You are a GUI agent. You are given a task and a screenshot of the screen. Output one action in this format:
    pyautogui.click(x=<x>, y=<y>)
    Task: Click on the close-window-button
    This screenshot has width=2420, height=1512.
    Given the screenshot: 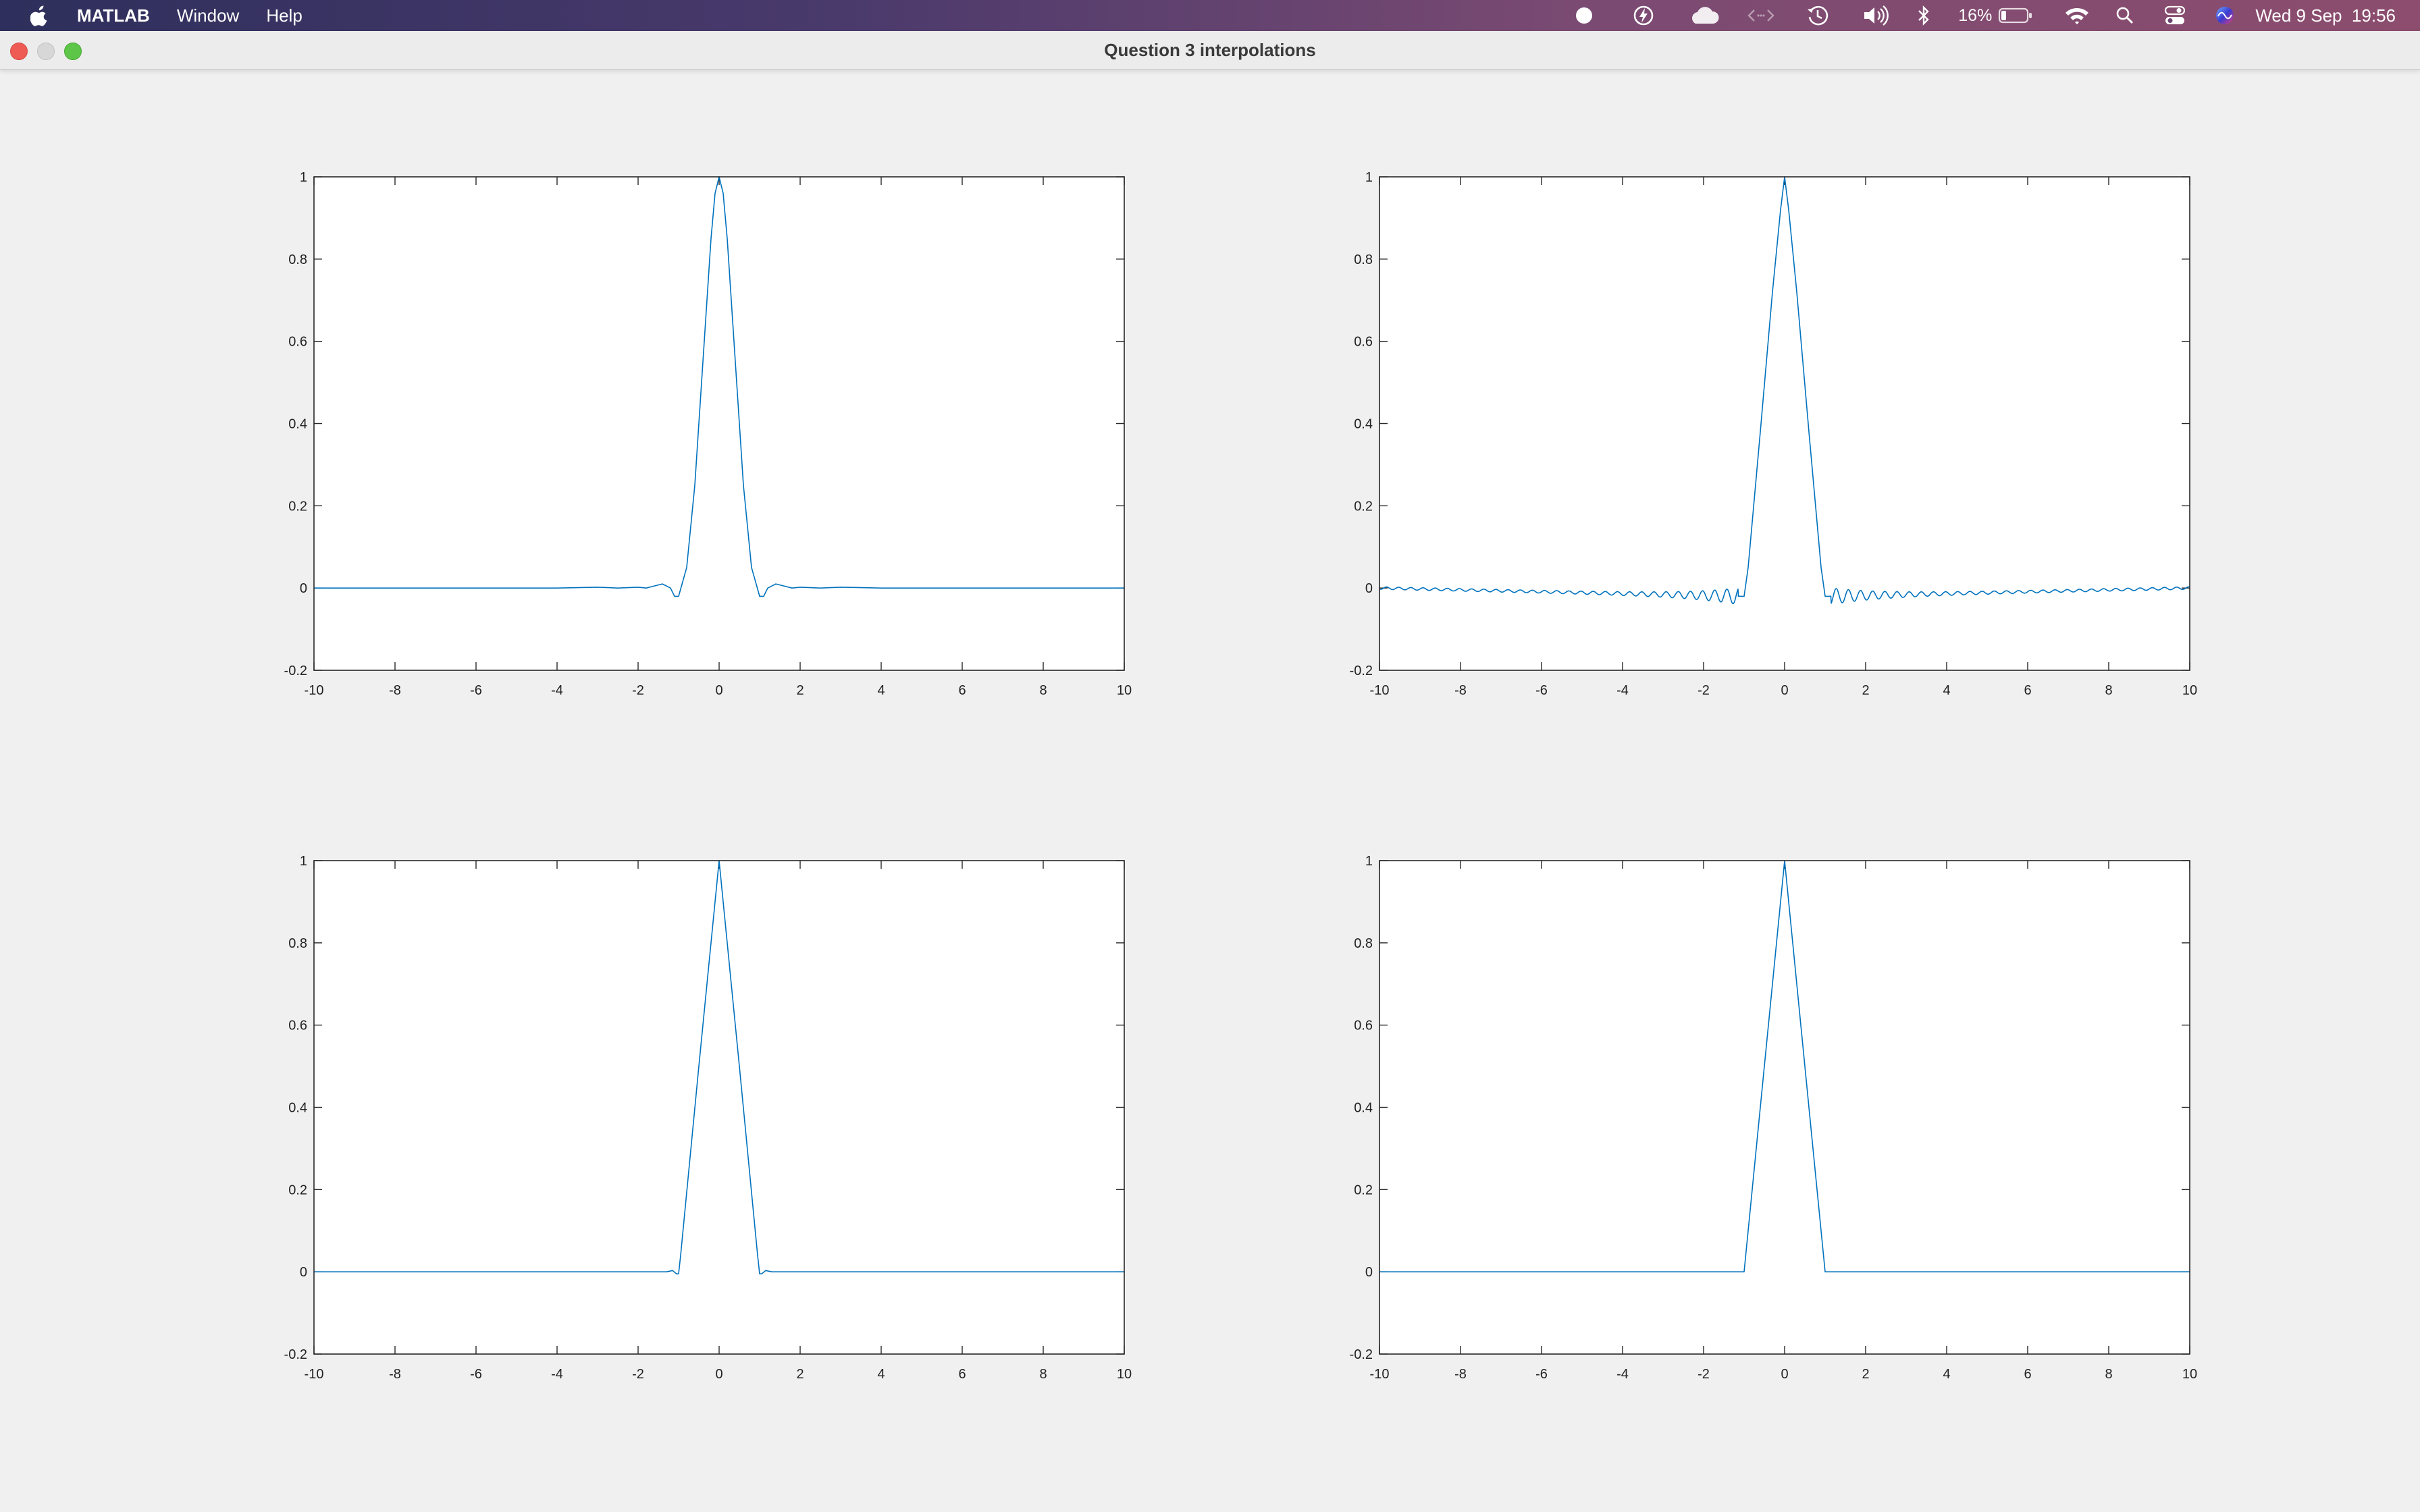 What is the action you would take?
    pyautogui.click(x=19, y=51)
    